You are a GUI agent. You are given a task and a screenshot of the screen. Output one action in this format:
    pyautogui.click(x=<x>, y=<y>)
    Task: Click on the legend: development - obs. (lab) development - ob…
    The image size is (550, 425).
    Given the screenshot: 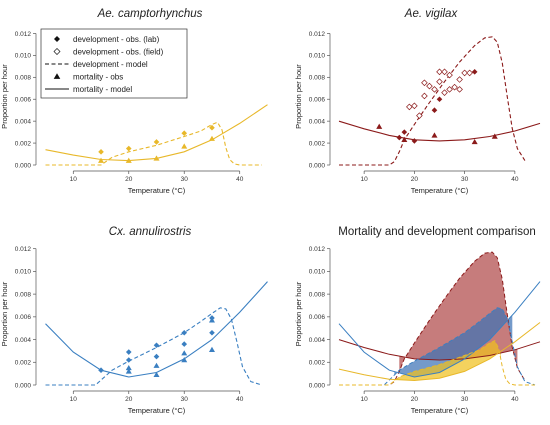 What is the action you would take?
    pyautogui.click(x=114, y=63)
    